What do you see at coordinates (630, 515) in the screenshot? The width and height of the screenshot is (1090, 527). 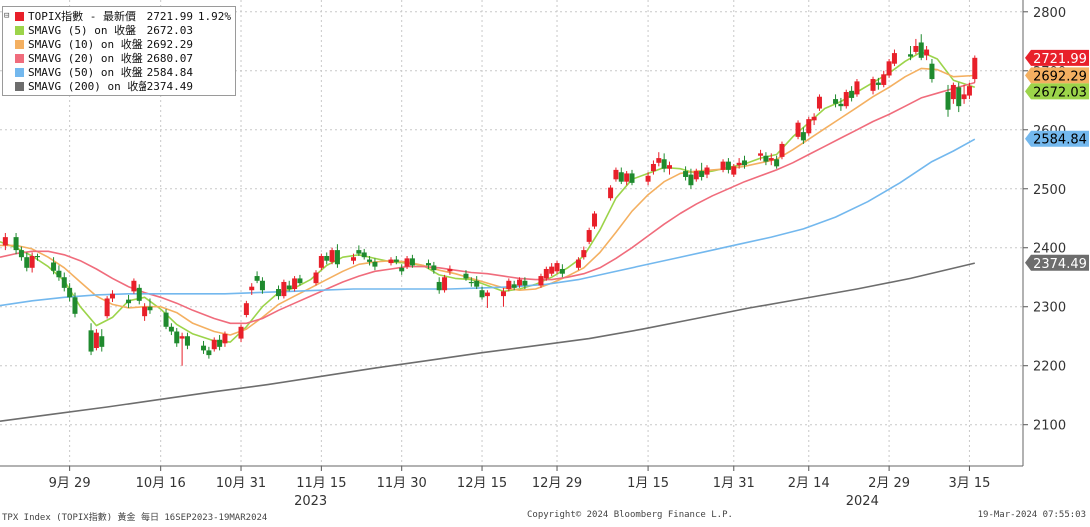 I see `footer-copyright: Copyright© 2024 Bloomberg Finance L.P.` at bounding box center [630, 515].